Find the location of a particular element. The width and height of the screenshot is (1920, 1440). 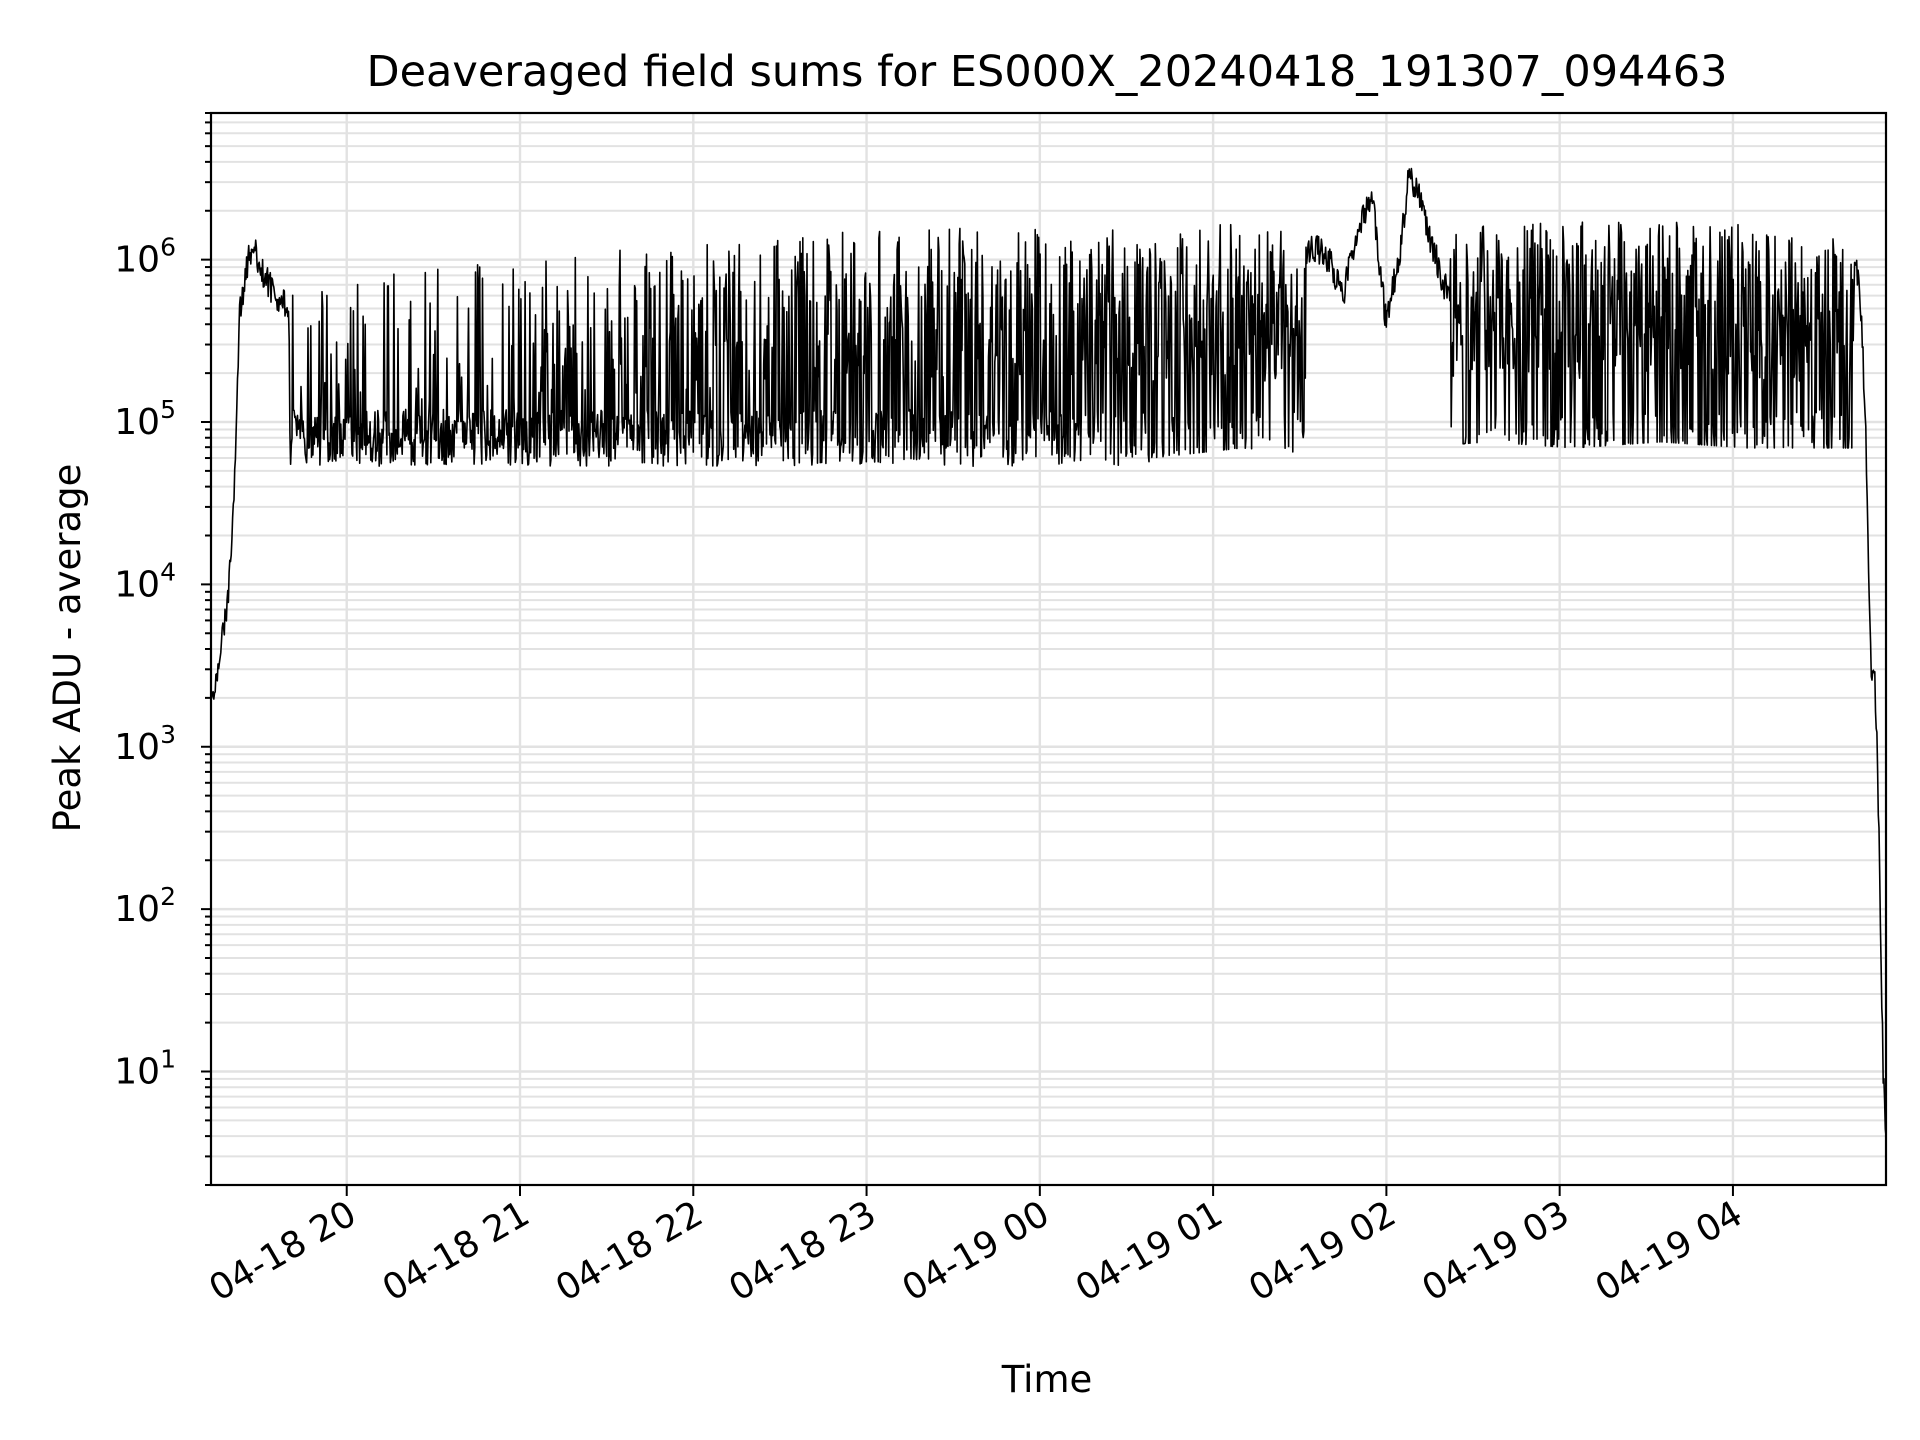

y-tick-label: 10⁴ is located at coordinates (145, 581).